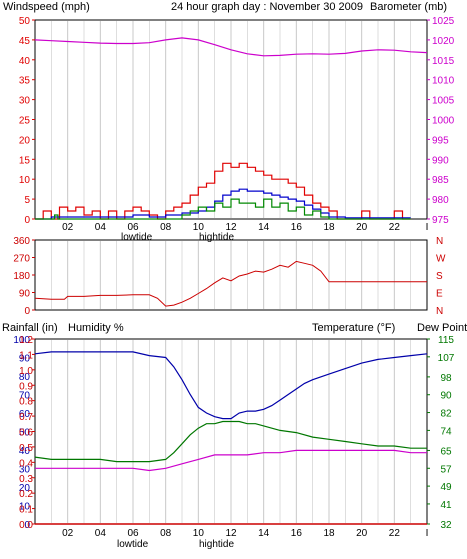  I want to click on x-end-mark-1: I, so click(427, 533).